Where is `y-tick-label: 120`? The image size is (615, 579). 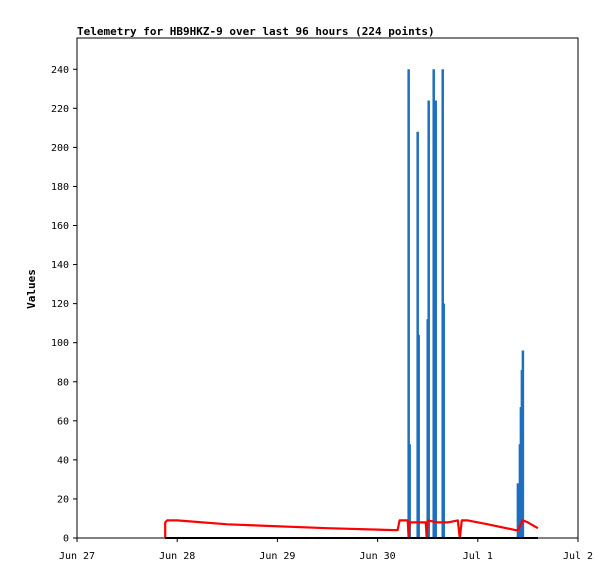 y-tick-label: 120 is located at coordinates (60, 304).